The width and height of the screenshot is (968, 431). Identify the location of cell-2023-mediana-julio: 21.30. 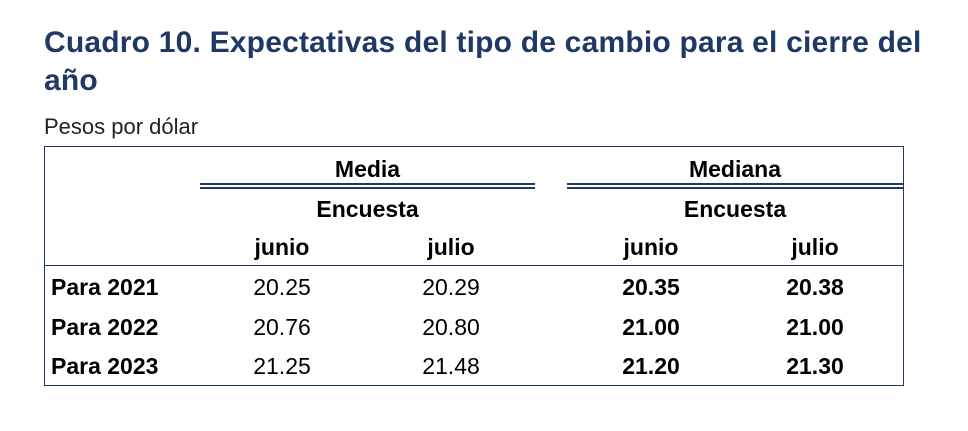
(815, 366).